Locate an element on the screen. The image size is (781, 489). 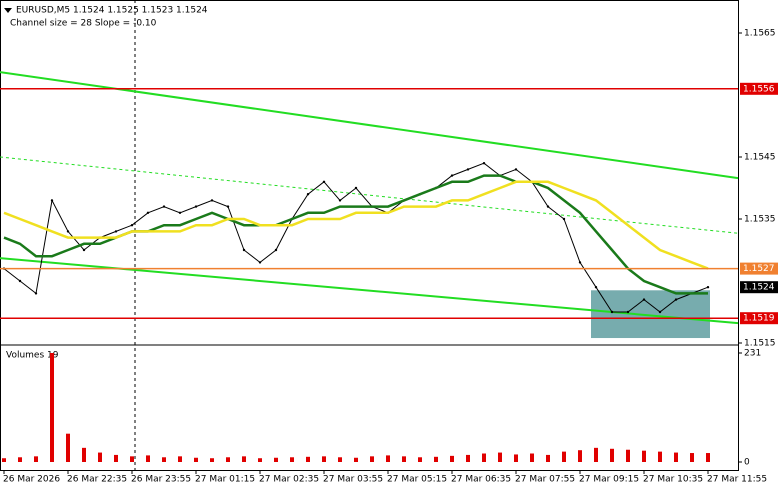
x-tick-label: 27 Mar 02:35 is located at coordinates (289, 480).